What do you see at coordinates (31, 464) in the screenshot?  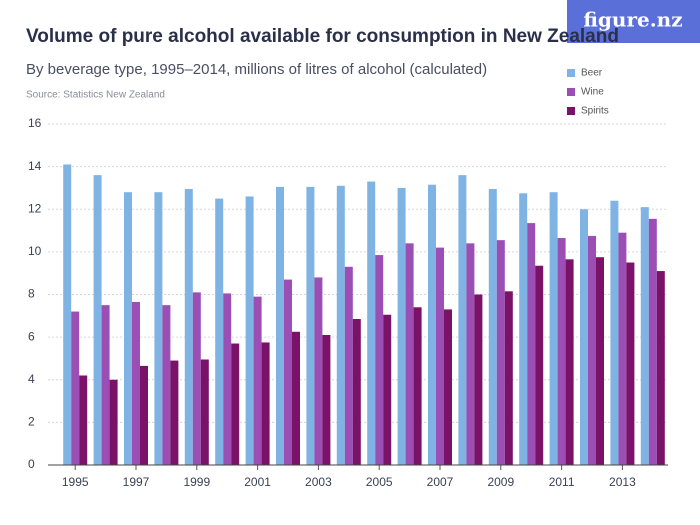 I see `y-tick-label: 0` at bounding box center [31, 464].